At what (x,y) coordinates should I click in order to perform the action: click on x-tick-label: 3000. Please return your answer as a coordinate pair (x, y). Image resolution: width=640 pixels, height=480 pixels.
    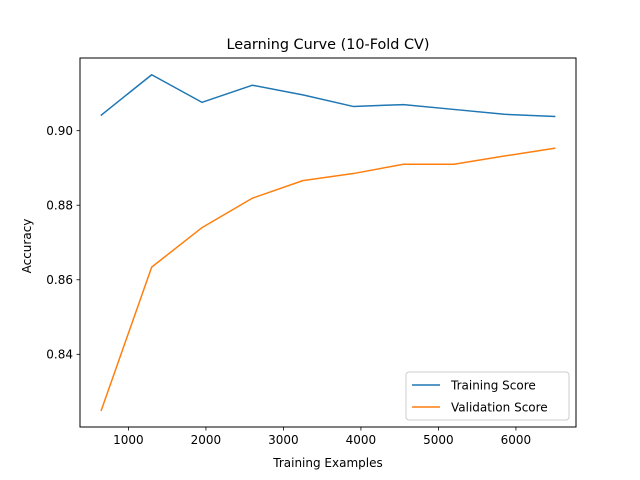
    Looking at the image, I should click on (283, 440).